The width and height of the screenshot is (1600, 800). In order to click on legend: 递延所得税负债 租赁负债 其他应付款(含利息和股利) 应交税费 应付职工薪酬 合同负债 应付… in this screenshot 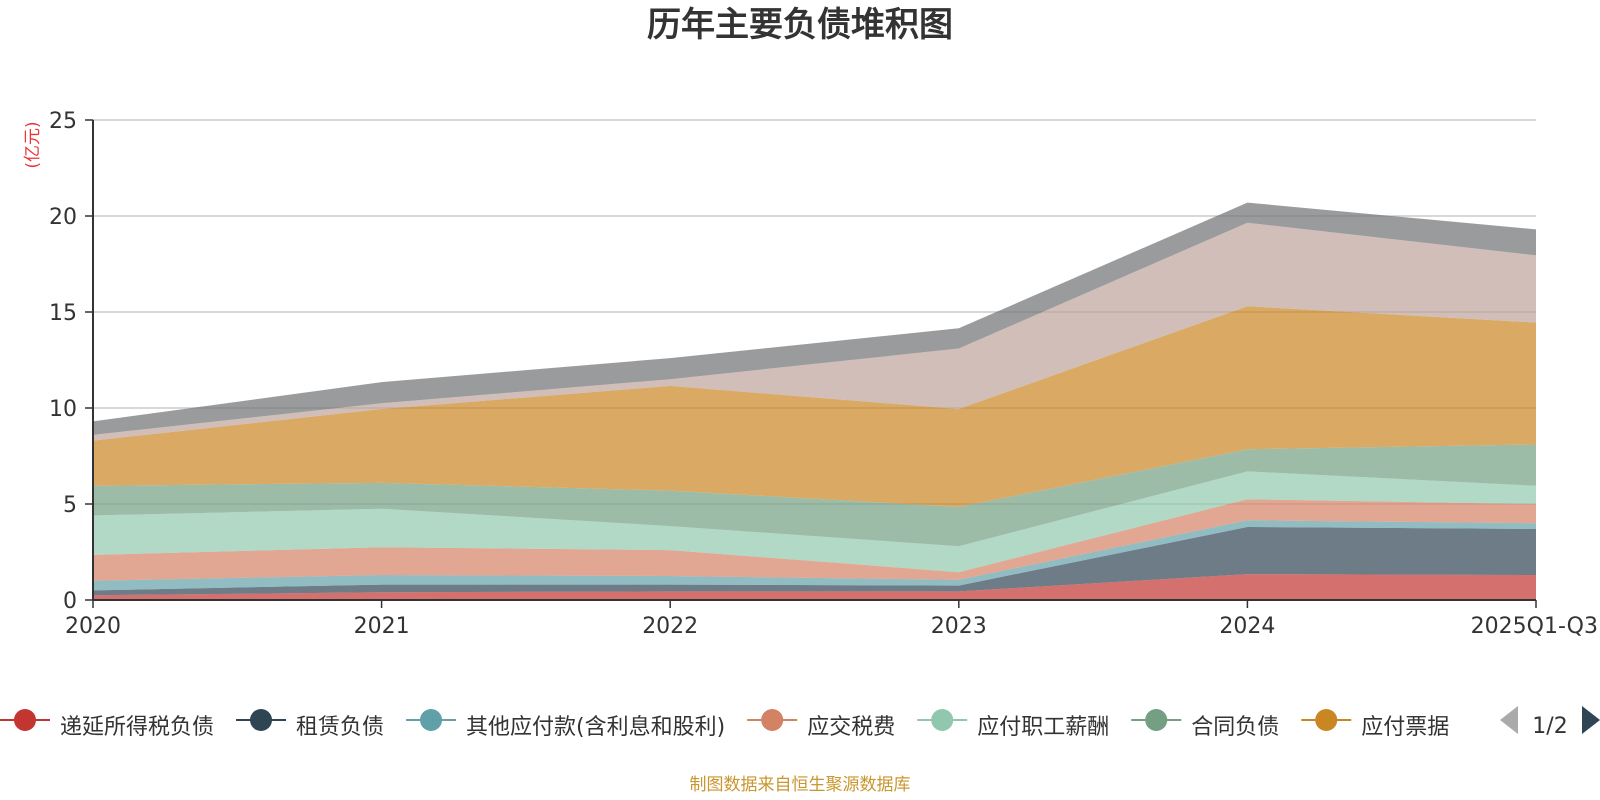, I will do `click(724, 724)`.